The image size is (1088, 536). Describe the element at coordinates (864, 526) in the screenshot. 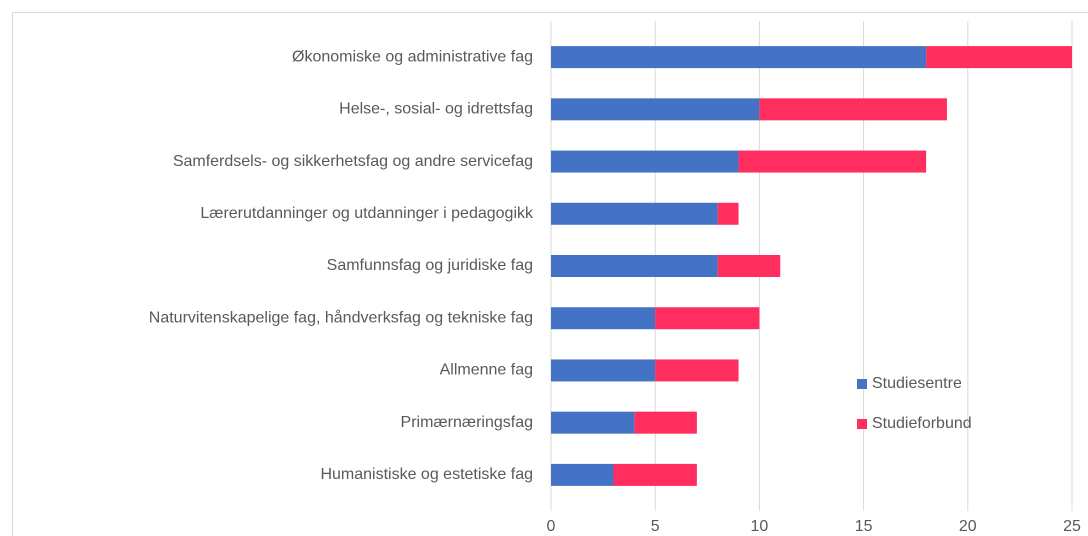

I see `x-tick-label: 15` at that location.